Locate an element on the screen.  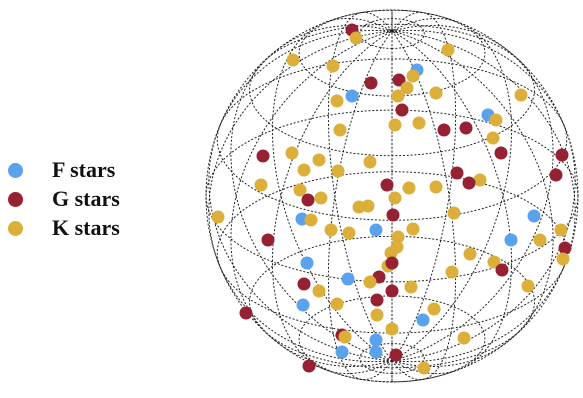
legend-item-f-stars: F stars is located at coordinates (61, 169).